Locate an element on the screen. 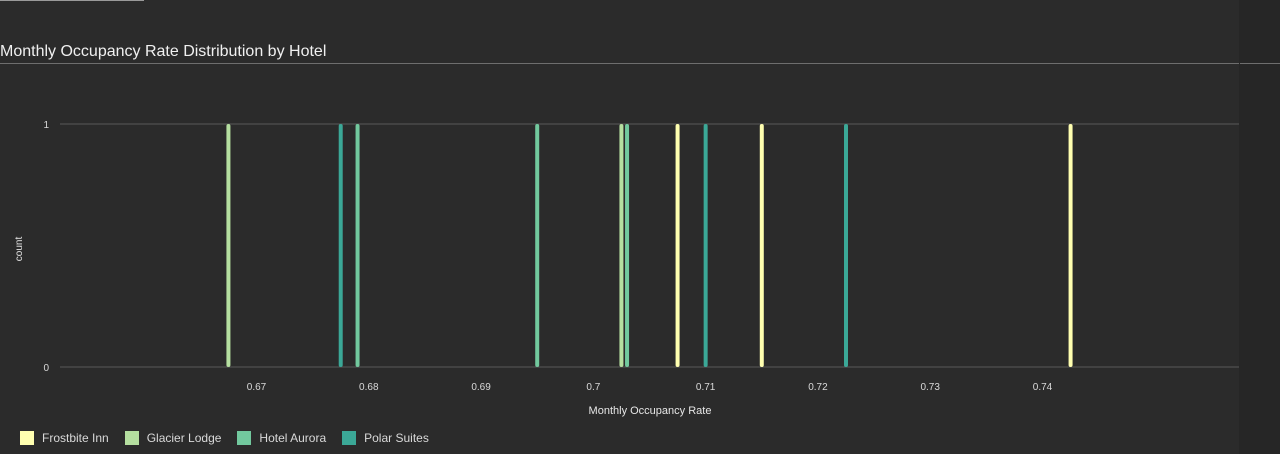 The image size is (1280, 454). y-axis-label: count is located at coordinates (19, 249).